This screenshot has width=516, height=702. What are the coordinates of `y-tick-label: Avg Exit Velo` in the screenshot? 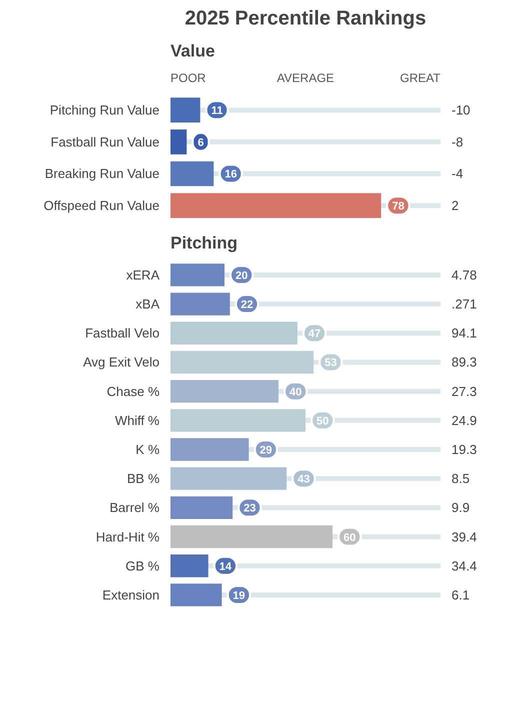 It's located at (121, 362).